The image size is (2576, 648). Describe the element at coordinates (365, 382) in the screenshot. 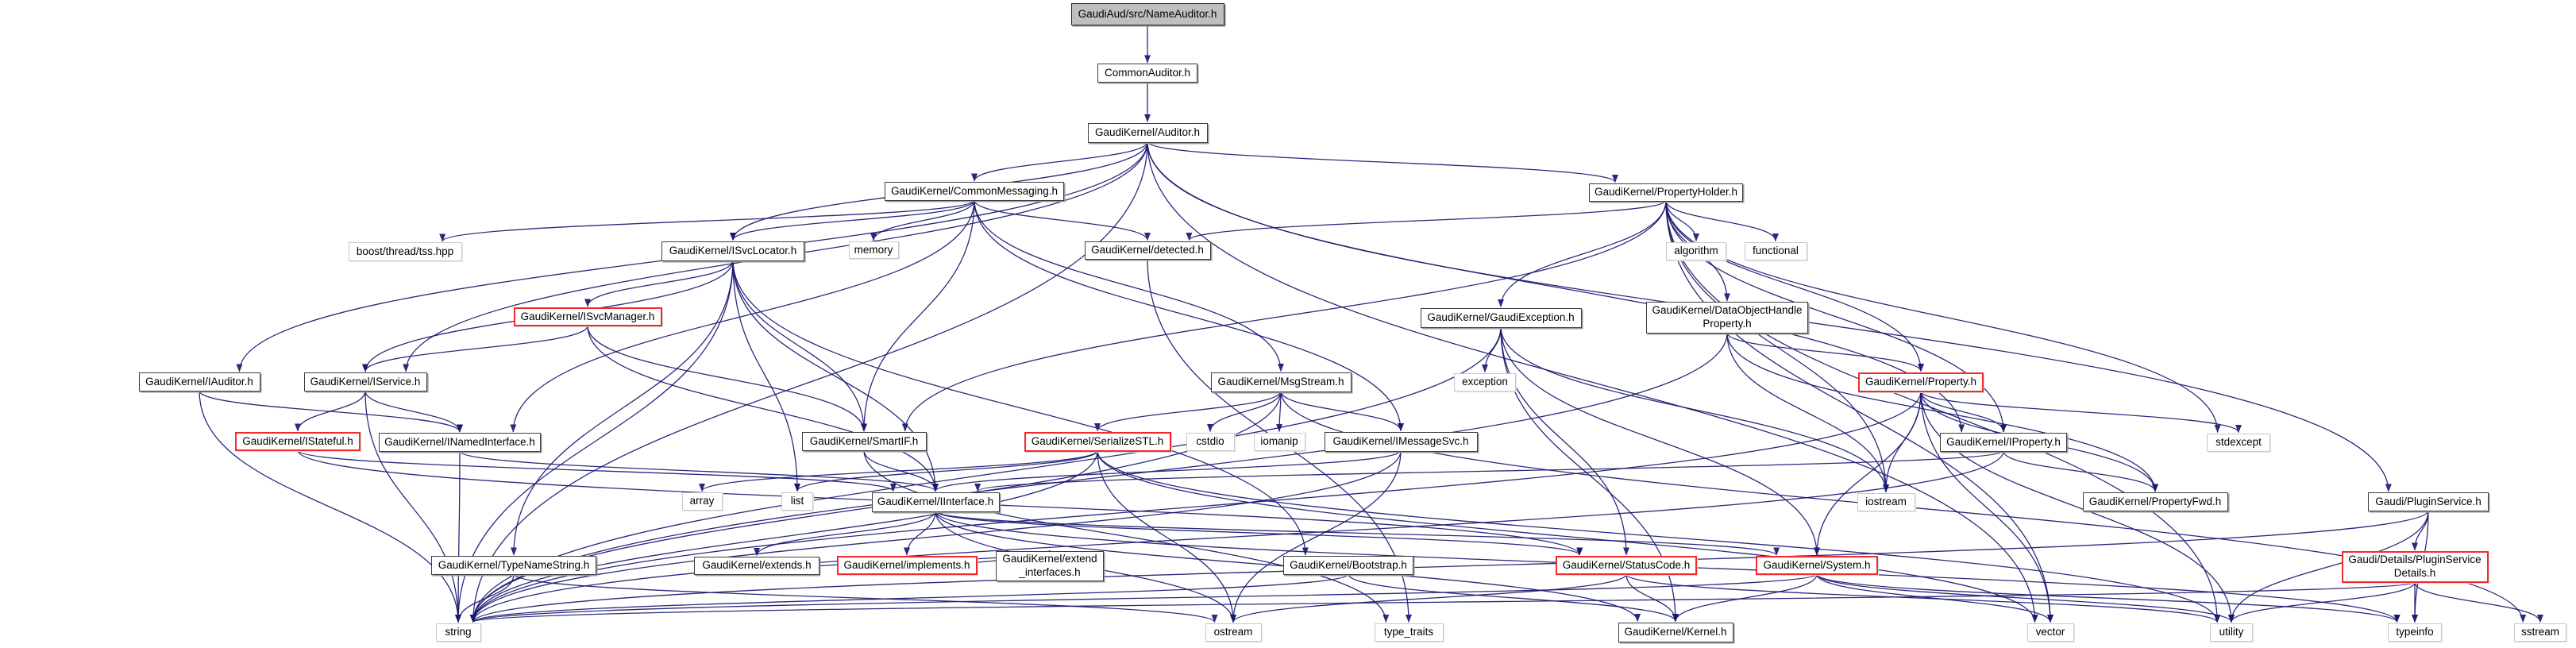

I see `node-iservice: GaudiKernel/IService.h` at that location.